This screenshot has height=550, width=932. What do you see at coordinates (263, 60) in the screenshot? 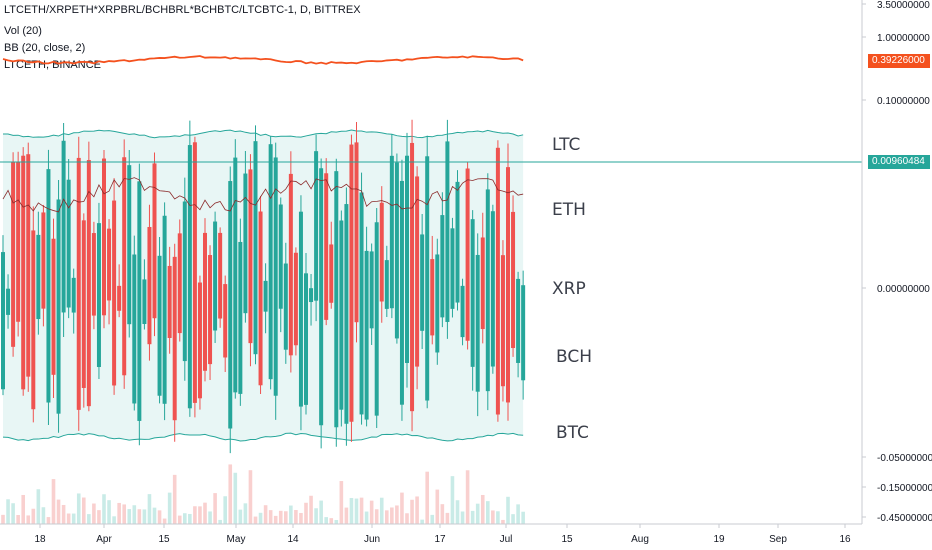
I see `compare-line` at bounding box center [263, 60].